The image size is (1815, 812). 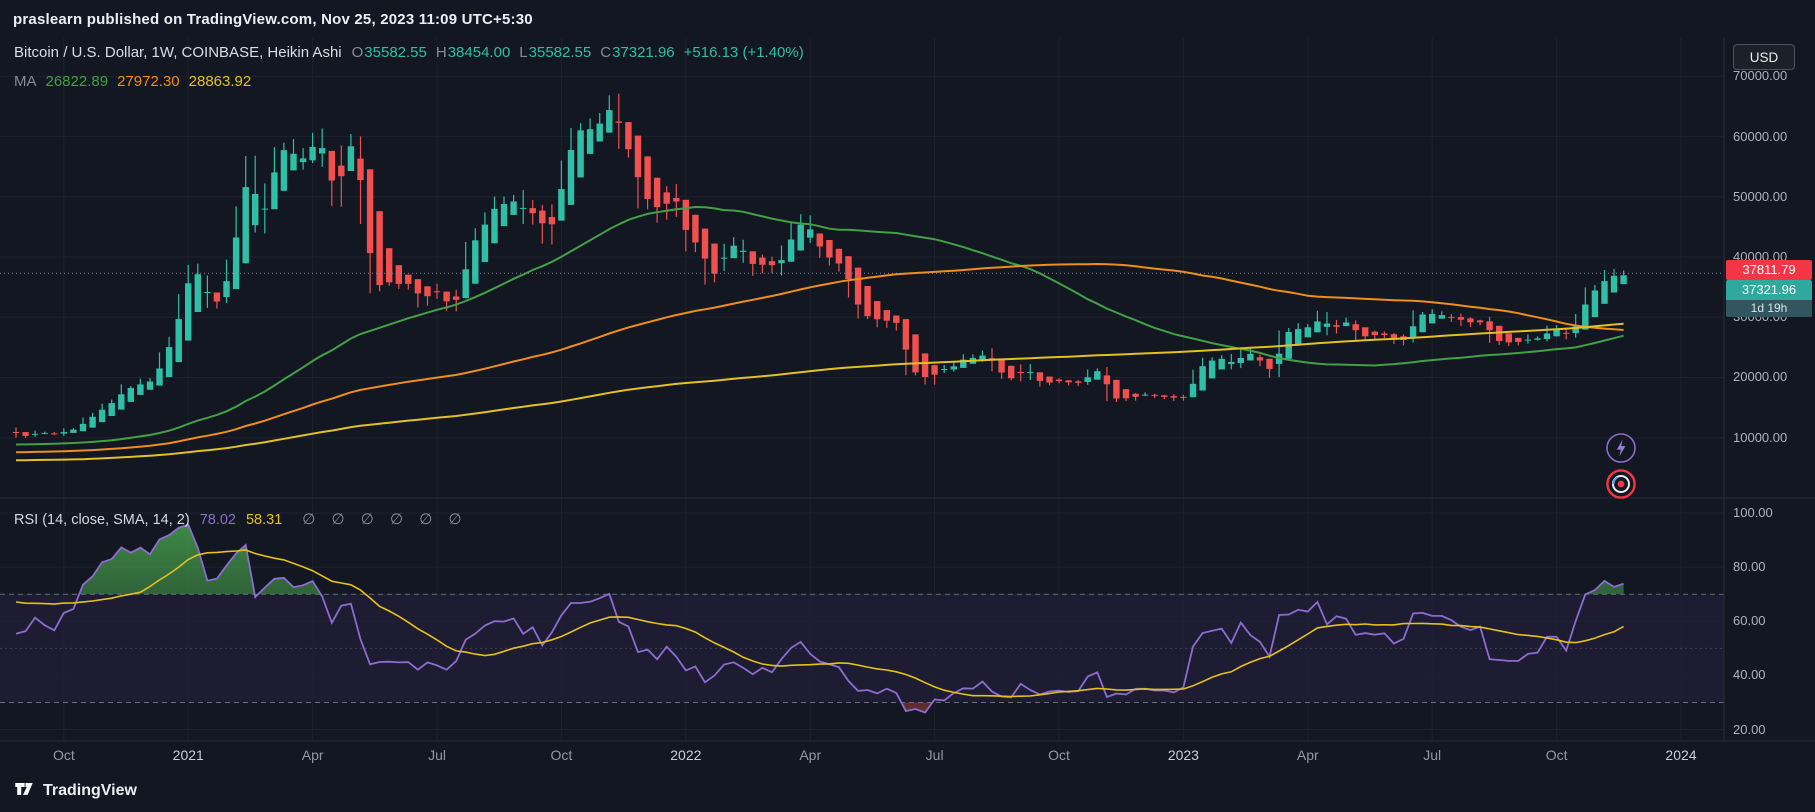 I want to click on ma-value-2: 27972.30, so click(x=148, y=81).